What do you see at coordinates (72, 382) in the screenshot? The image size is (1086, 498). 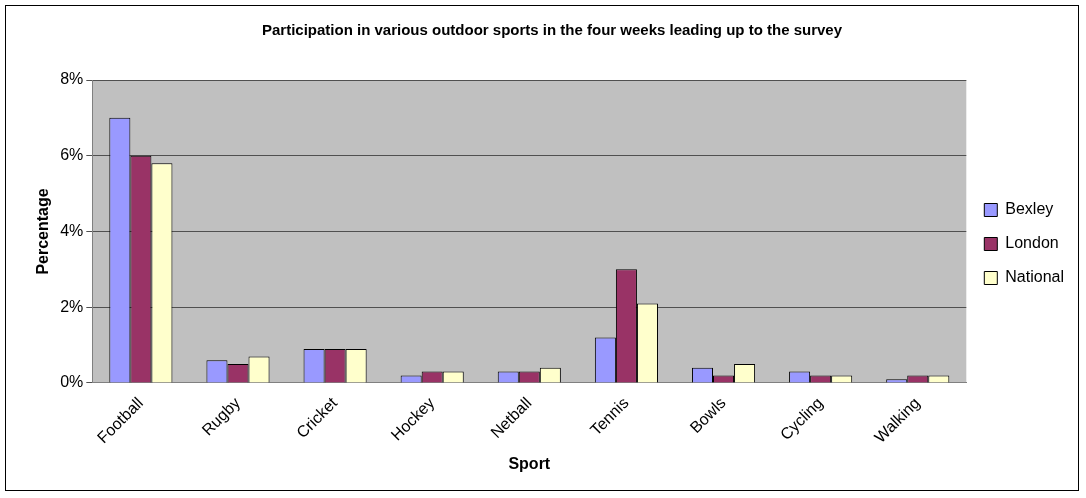 I see `y-tick-label: 0%` at bounding box center [72, 382].